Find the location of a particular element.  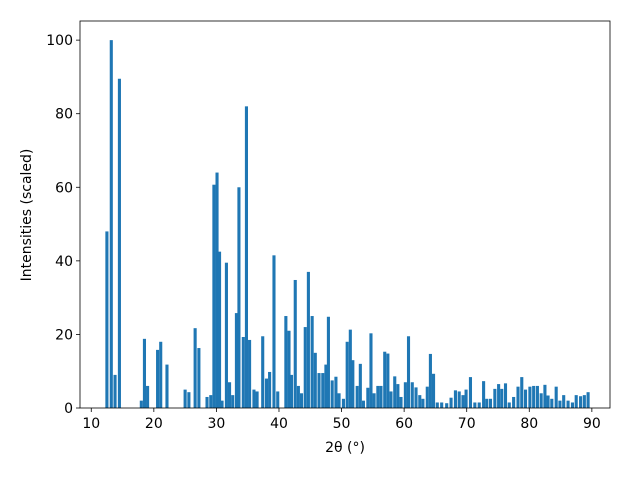

x-tick-label: 30 is located at coordinates (216, 424).